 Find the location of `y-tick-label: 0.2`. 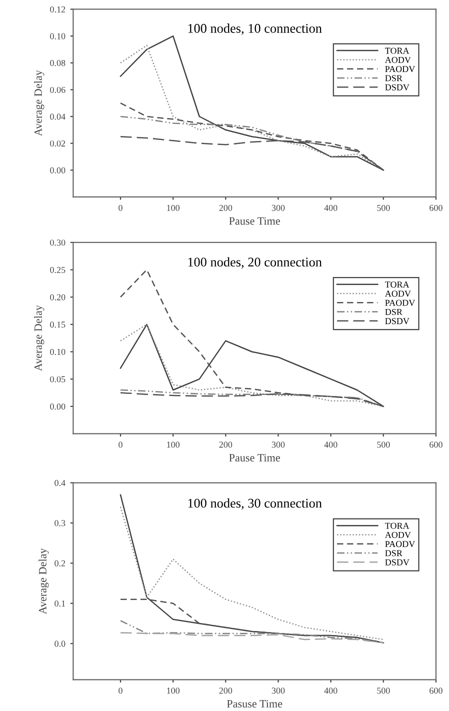

y-tick-label: 0.2 is located at coordinates (60, 563).